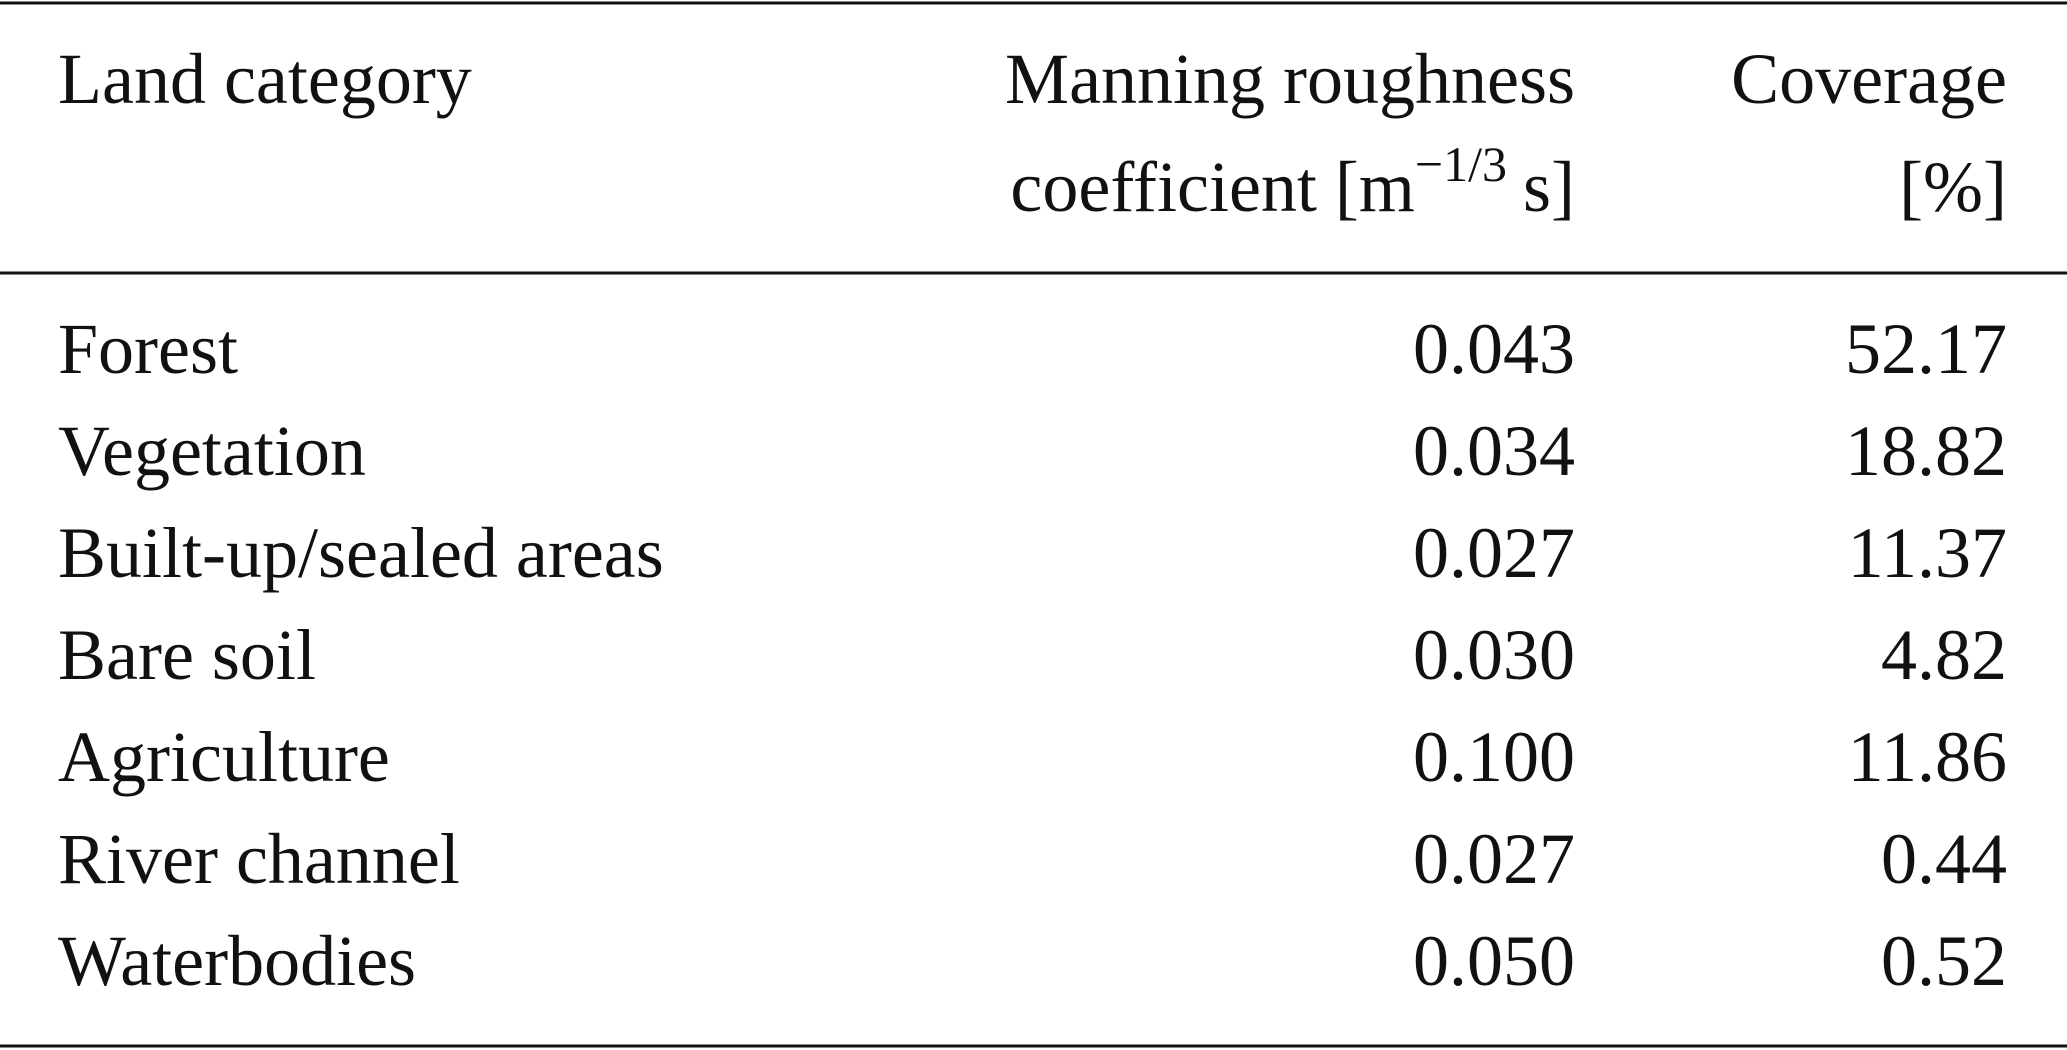 The image size is (2067, 1050). I want to click on table-cell: Forest, so click(148, 349).